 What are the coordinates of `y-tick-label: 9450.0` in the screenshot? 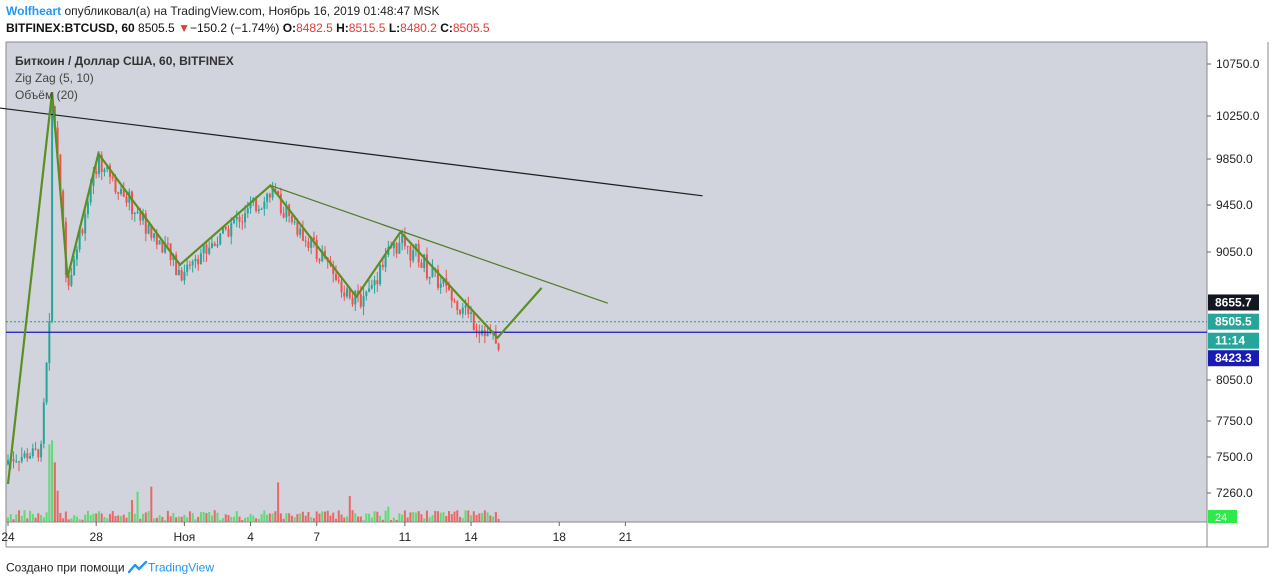 It's located at (1234, 205).